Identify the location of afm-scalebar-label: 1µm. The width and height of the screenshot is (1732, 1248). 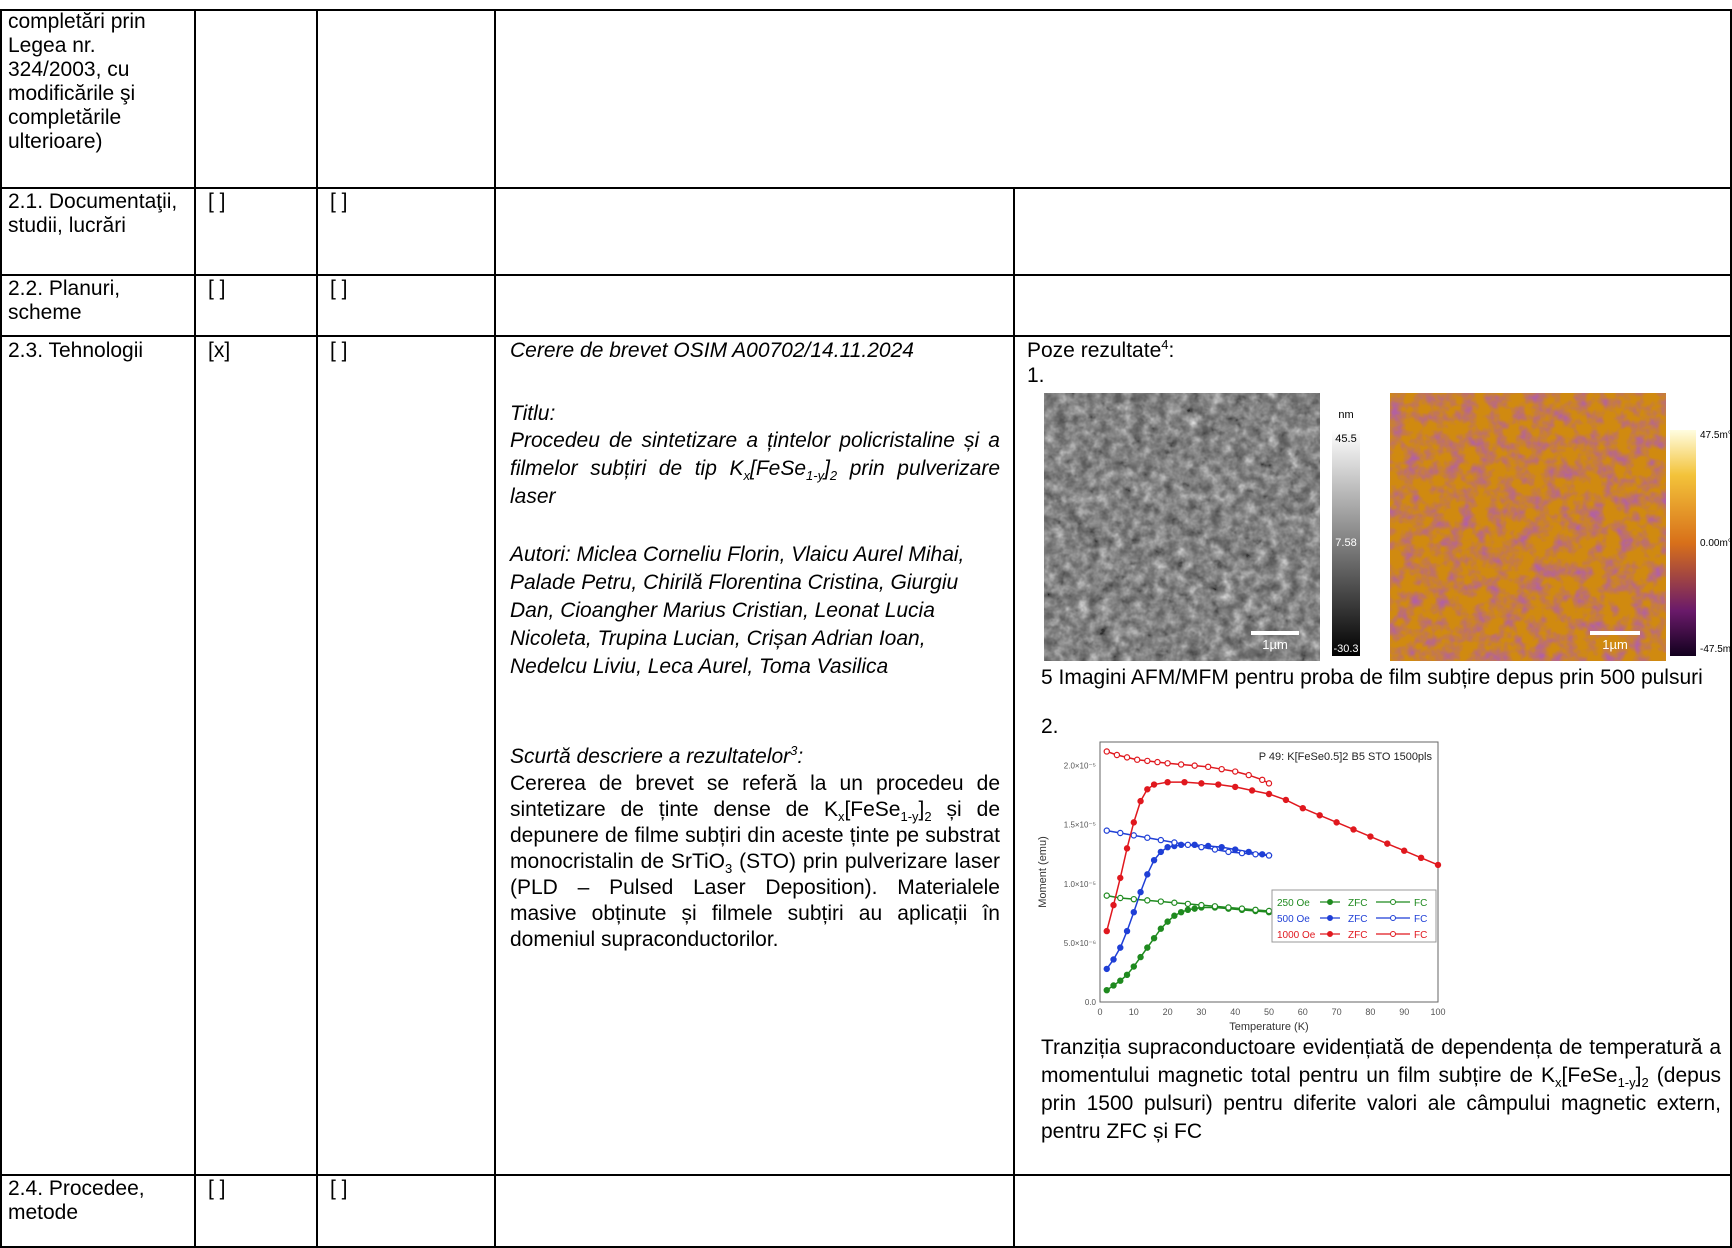
(1275, 644).